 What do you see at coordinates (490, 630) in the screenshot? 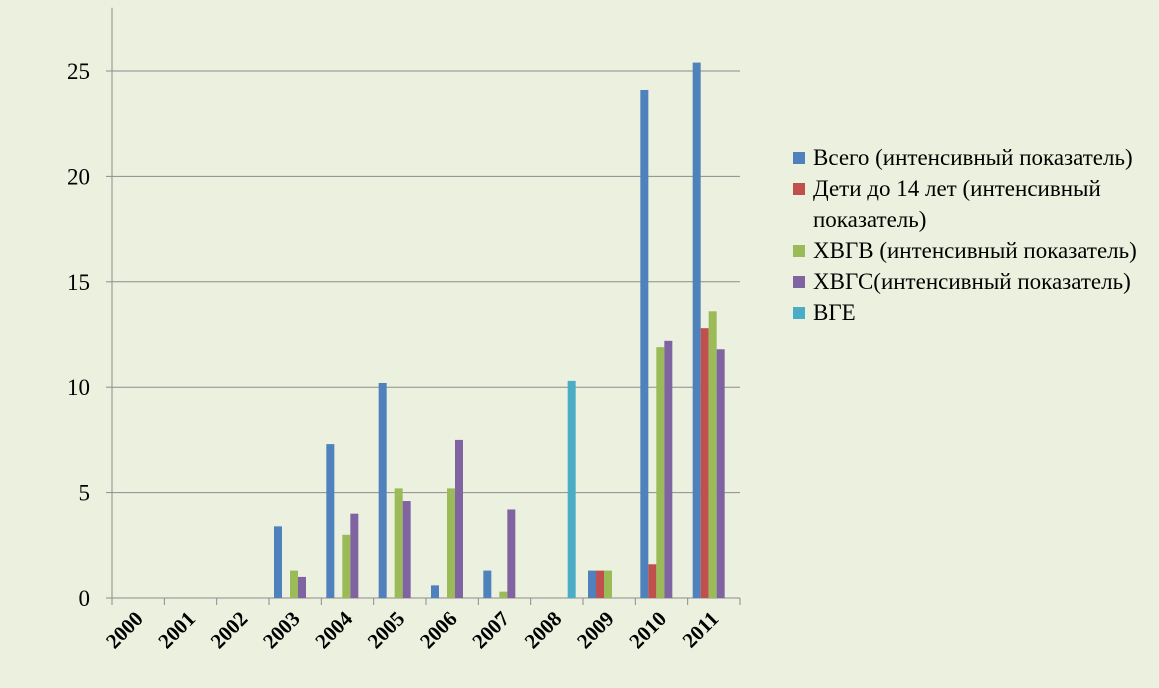
I see `x-tick-label: 2007` at bounding box center [490, 630].